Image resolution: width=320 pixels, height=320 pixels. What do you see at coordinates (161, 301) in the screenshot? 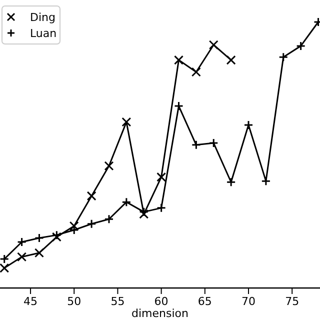
I see `x-tick-label: 60` at bounding box center [161, 301].